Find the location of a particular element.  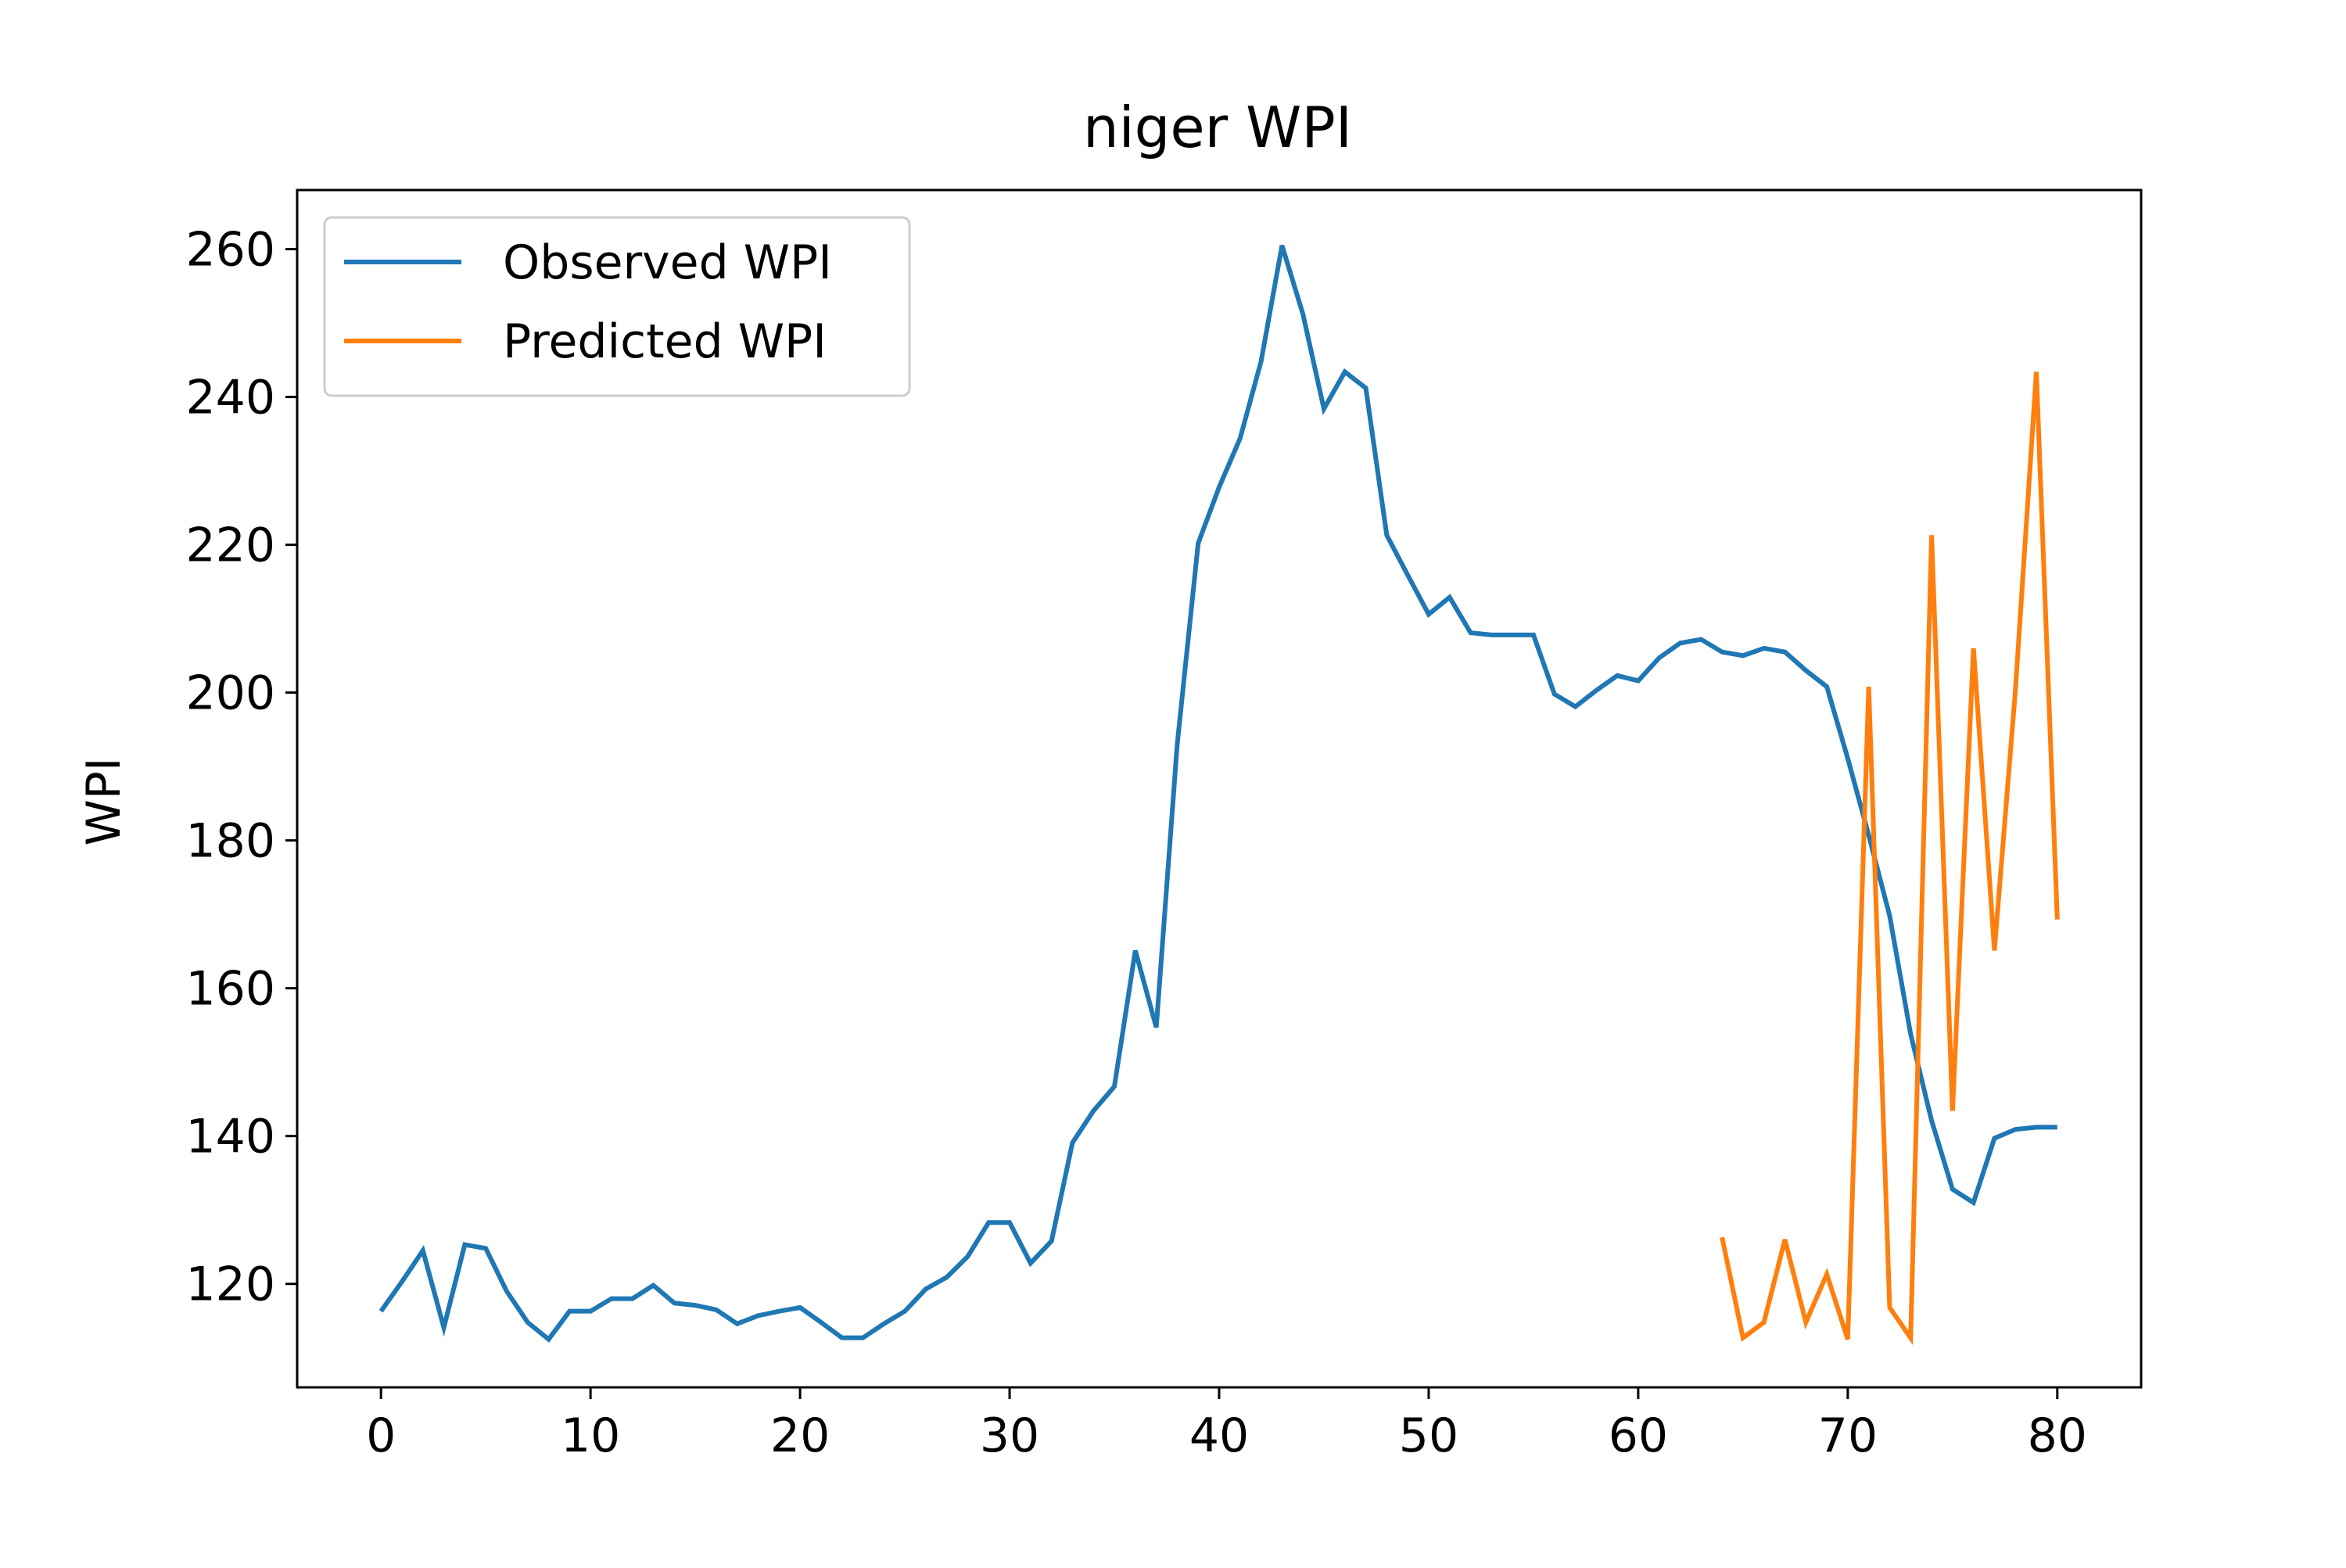

y-tick-label: 260 is located at coordinates (230, 250).